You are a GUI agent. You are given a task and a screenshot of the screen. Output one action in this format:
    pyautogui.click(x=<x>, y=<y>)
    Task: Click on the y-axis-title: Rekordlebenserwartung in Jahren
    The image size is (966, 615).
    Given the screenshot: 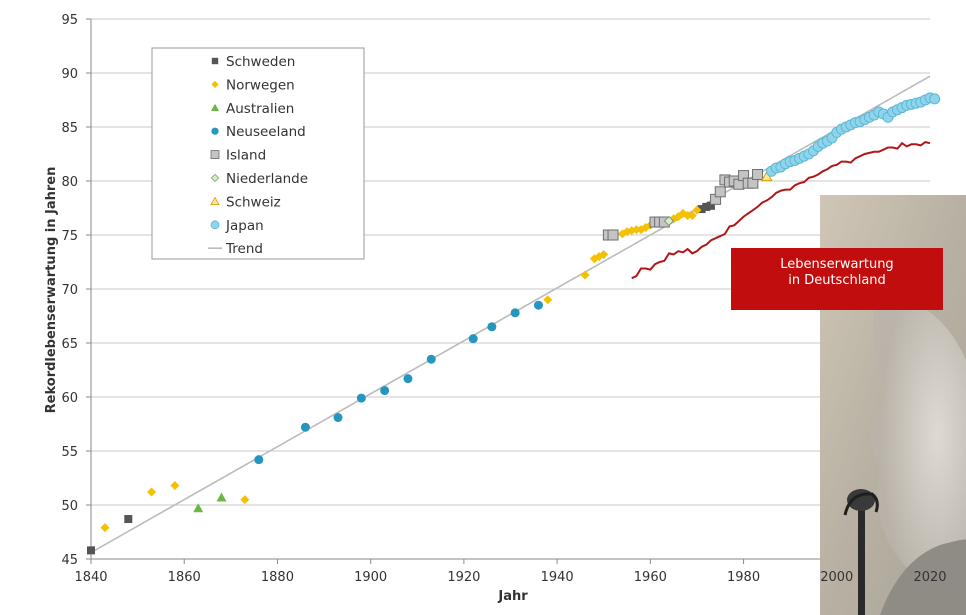 What is the action you would take?
    pyautogui.click(x=51, y=290)
    